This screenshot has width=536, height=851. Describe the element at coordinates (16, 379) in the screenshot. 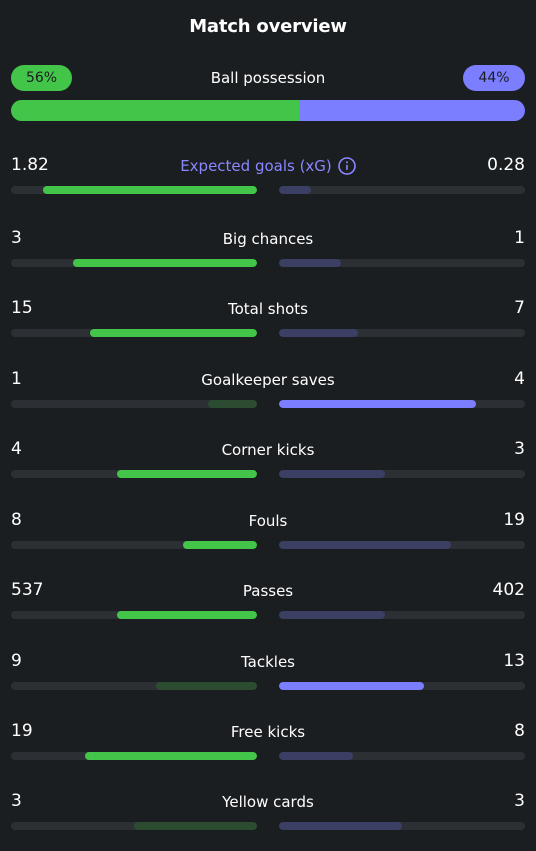

I see `home-value: 1` at that location.